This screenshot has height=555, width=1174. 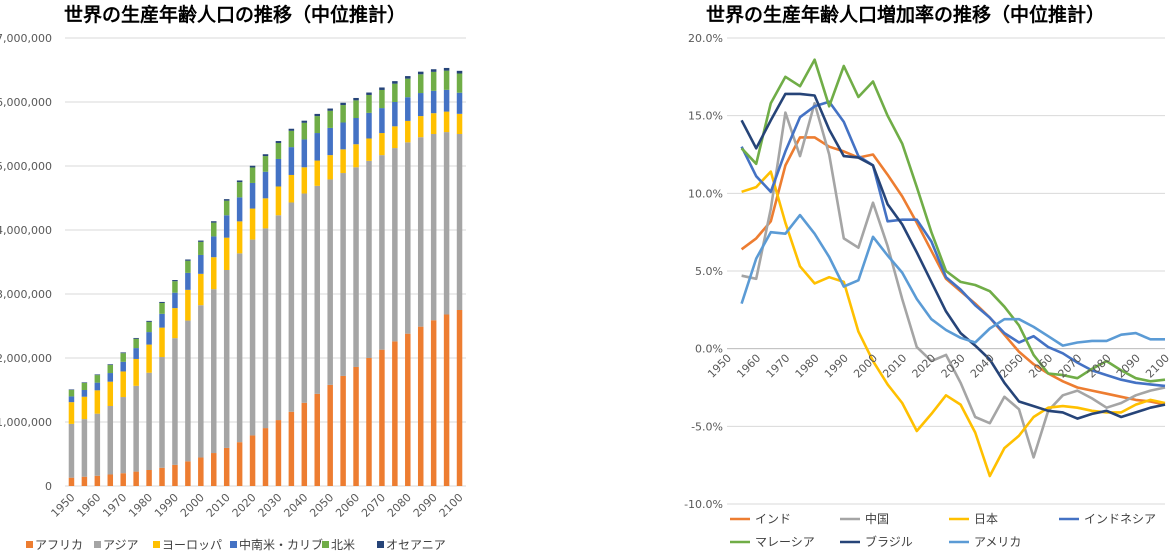 What do you see at coordinates (707, 426) in the screenshot?
I see `y-tick-label: -5.0%` at bounding box center [707, 426].